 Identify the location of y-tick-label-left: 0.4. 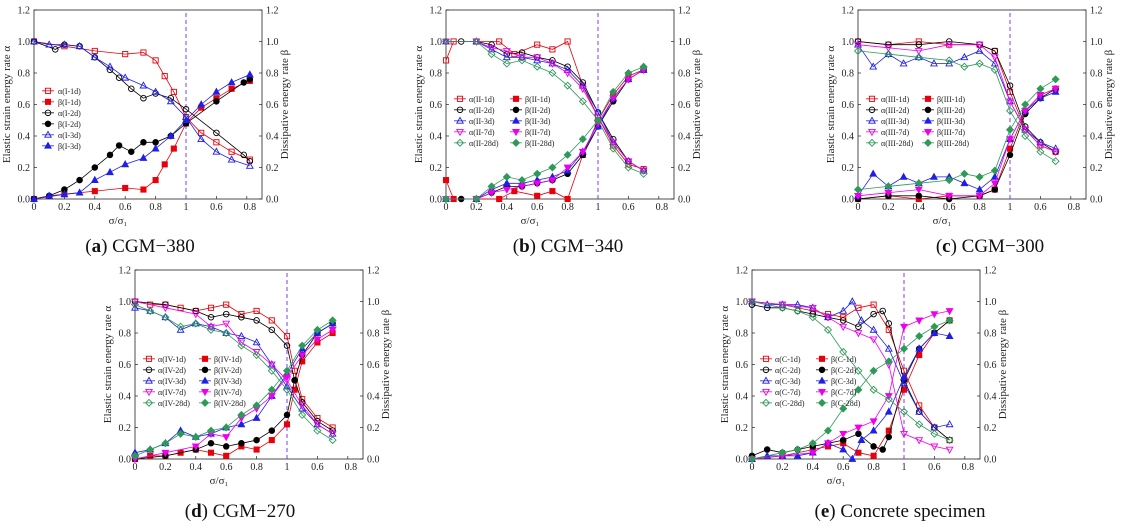
(742, 397).